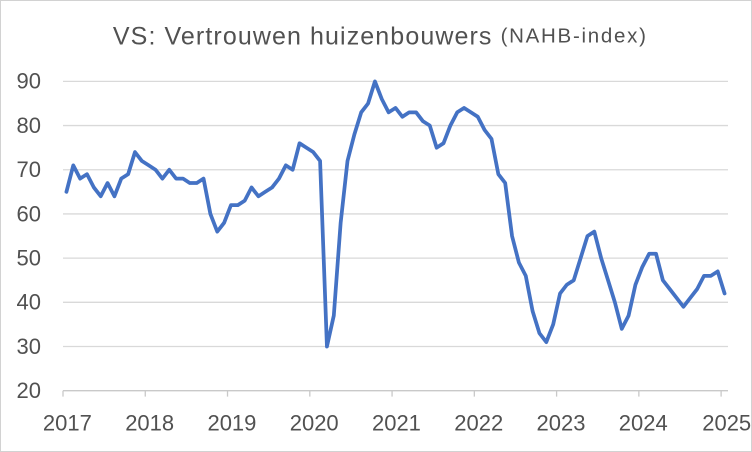 The width and height of the screenshot is (752, 452). Describe the element at coordinates (28, 345) in the screenshot. I see `svg-text: 30` at that location.